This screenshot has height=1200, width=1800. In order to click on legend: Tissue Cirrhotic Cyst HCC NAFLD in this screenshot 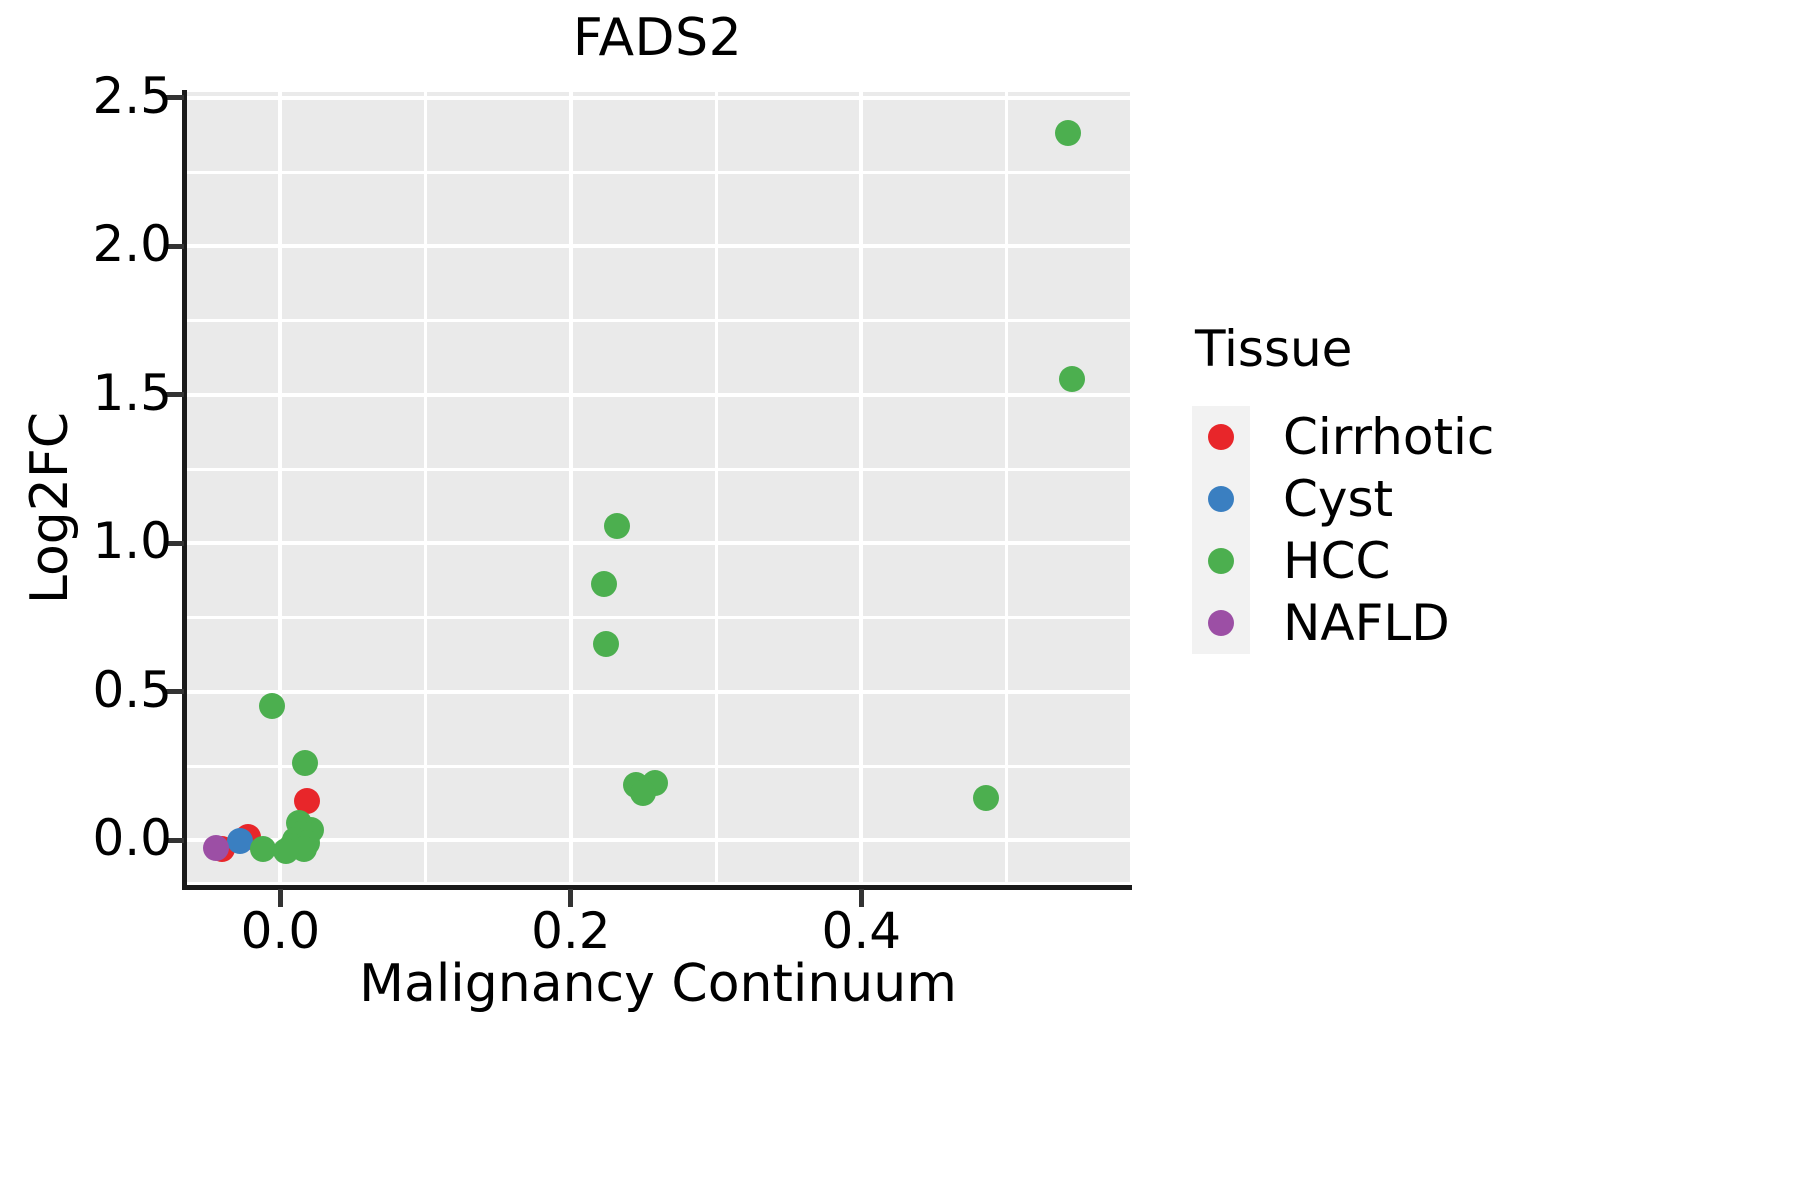, I will do `click(1475, 487)`.